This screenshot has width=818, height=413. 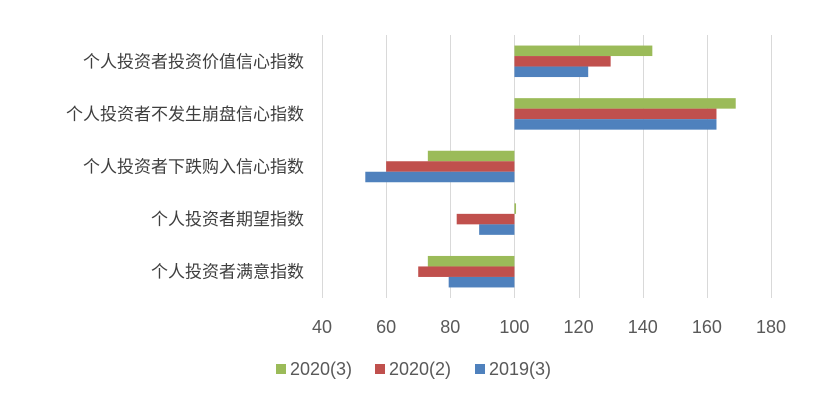 What do you see at coordinates (420, 369) in the screenshot?
I see `legend-label: 2020(2)` at bounding box center [420, 369].